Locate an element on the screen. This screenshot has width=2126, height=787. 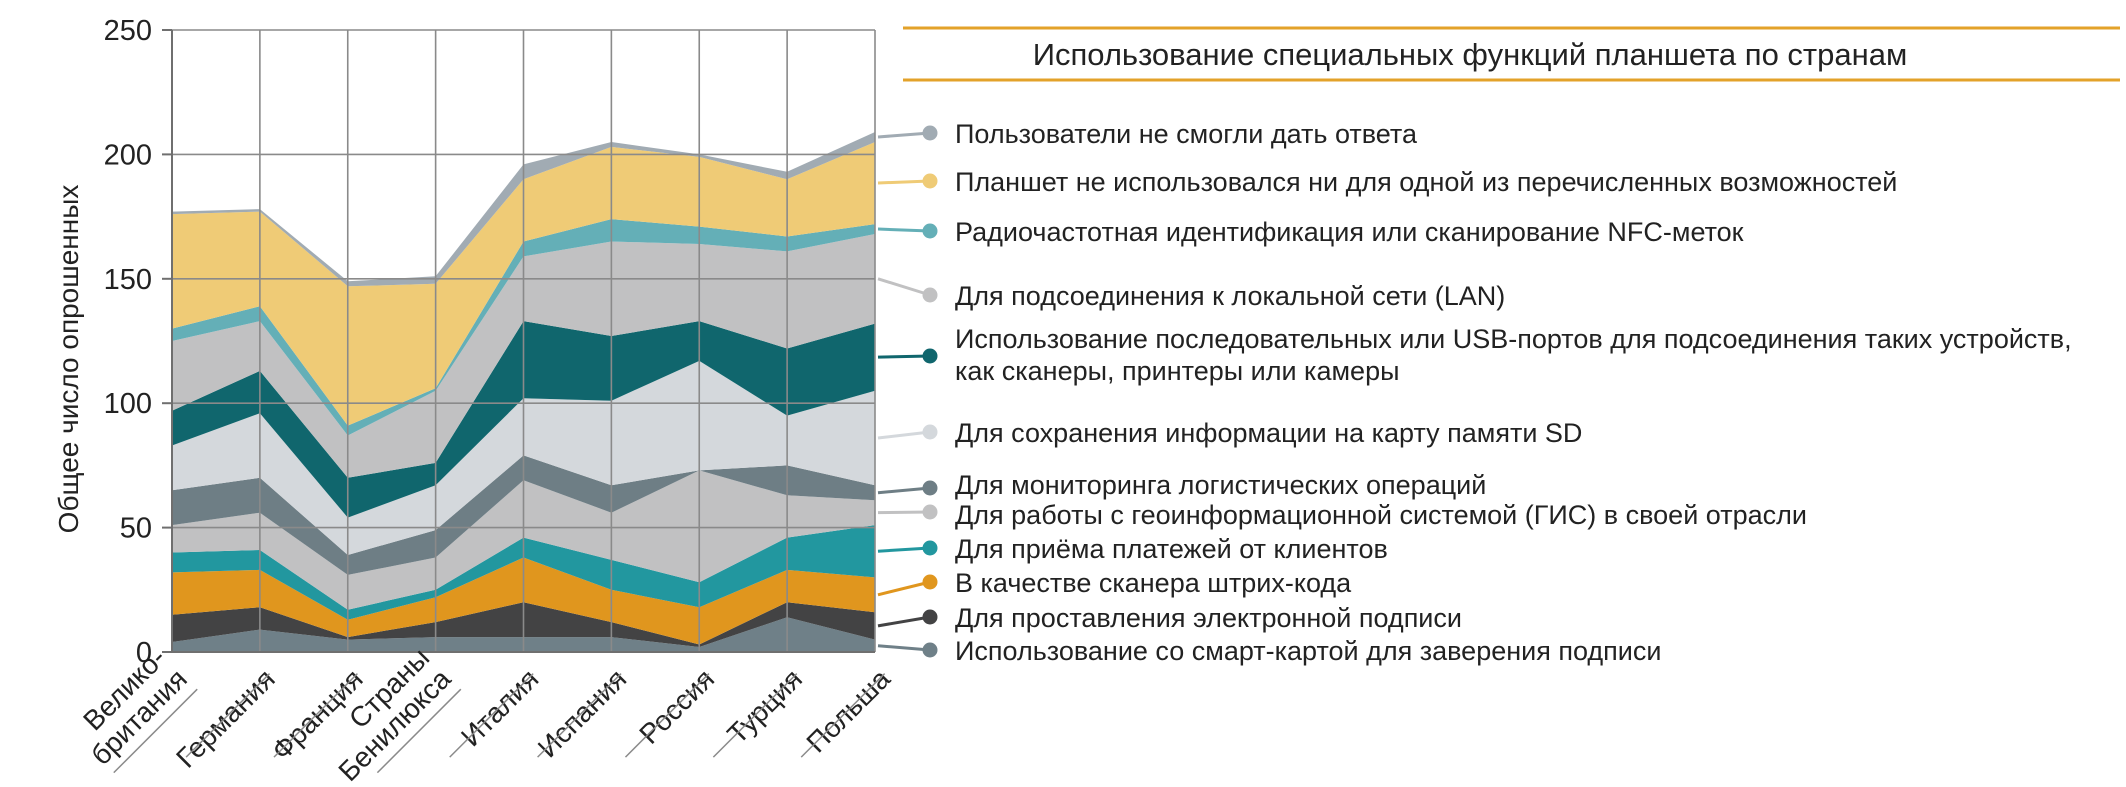
legend-item-4: Для подсоединения к локальной сети (LAN) is located at coordinates (1191, 294).